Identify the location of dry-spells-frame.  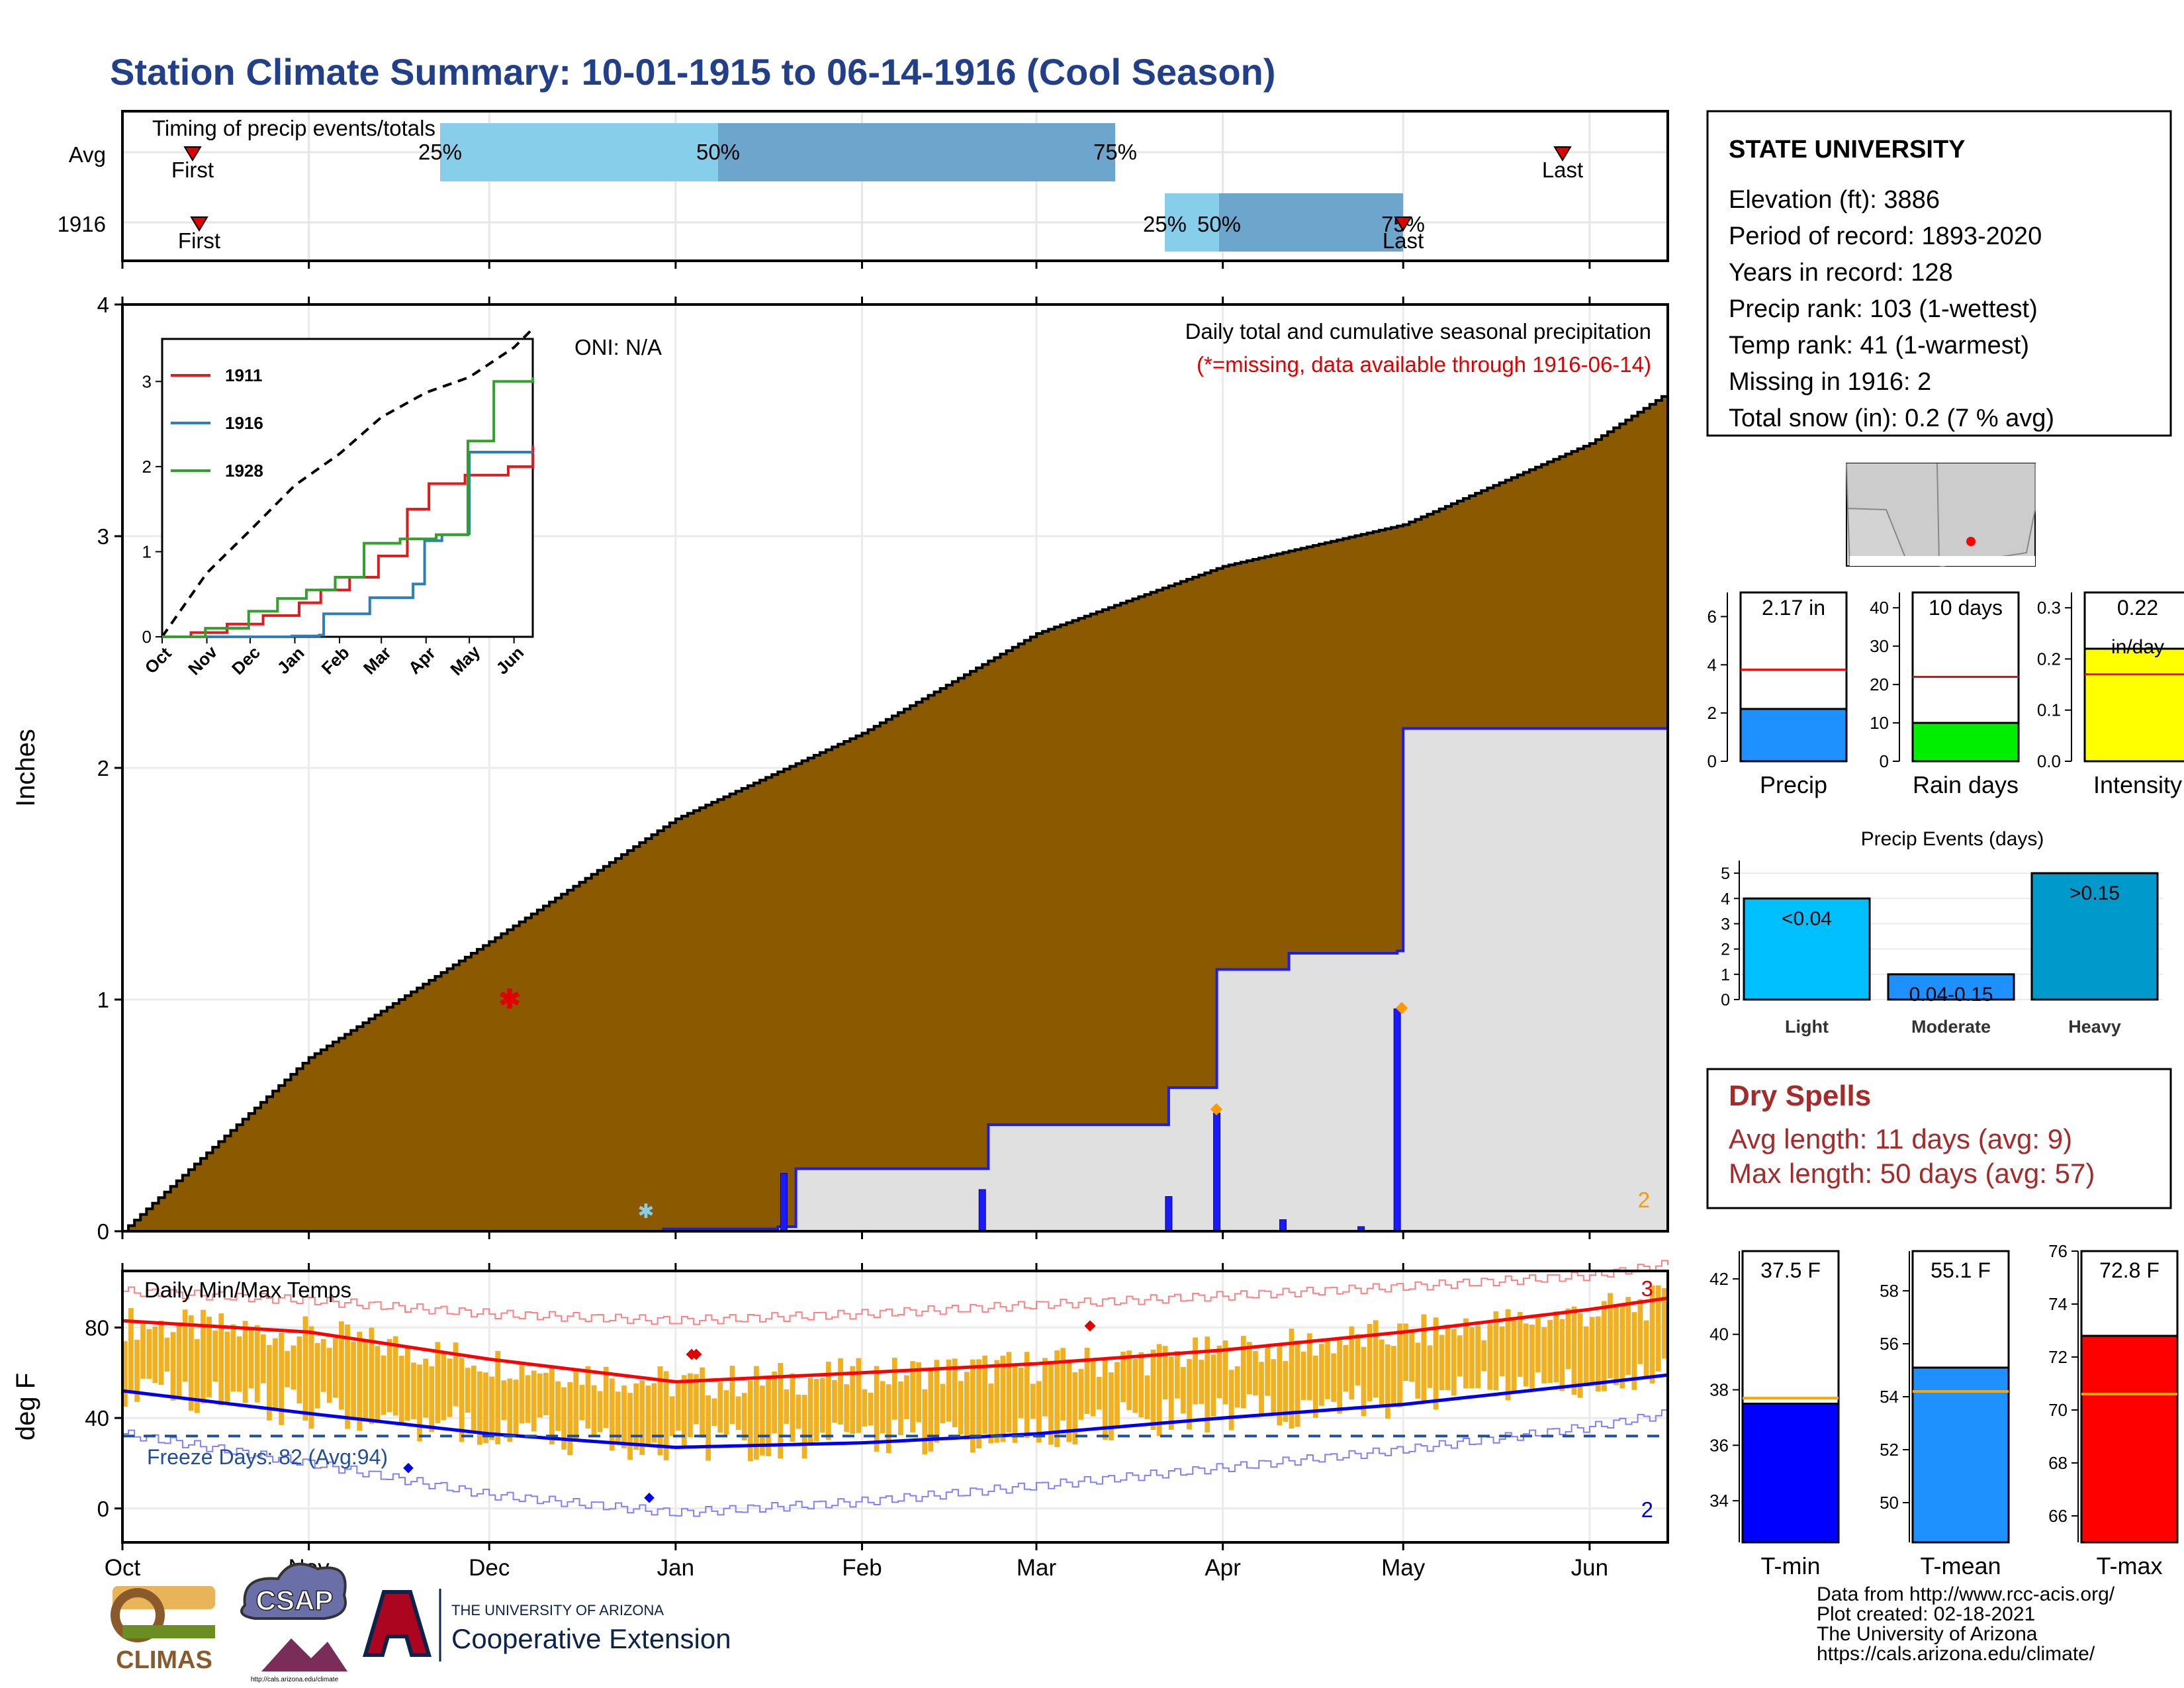
(1939, 1138).